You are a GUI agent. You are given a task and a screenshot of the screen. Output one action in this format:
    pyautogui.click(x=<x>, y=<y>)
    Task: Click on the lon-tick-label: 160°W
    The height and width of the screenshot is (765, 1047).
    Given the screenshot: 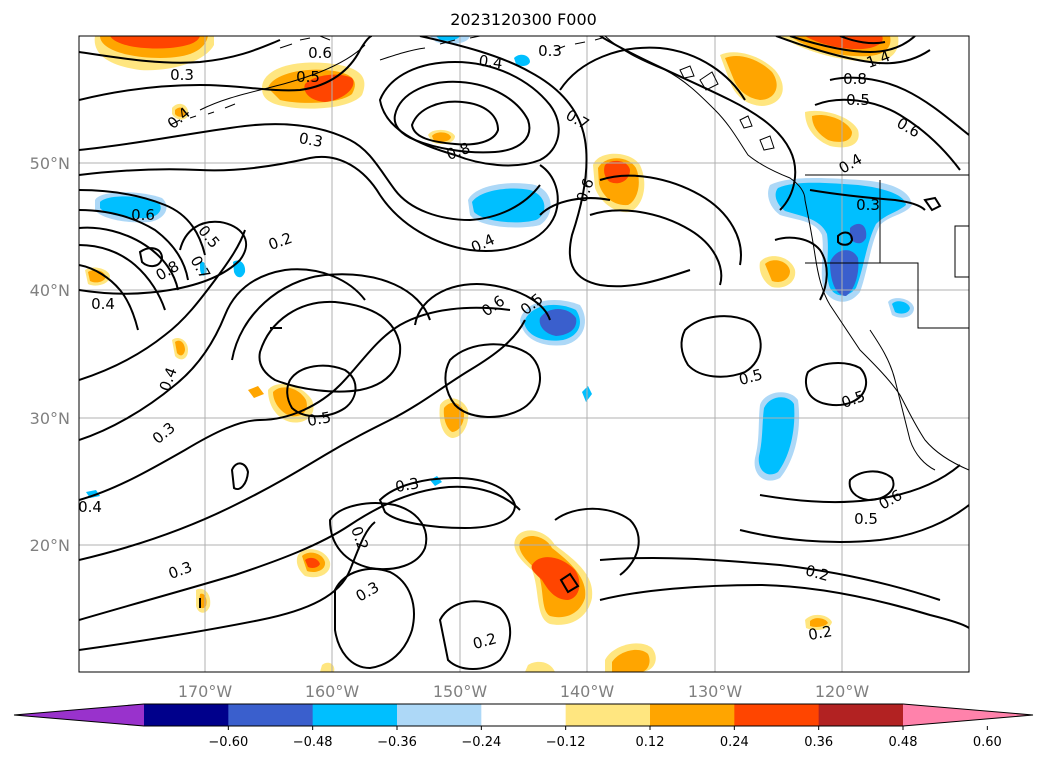 What is the action you would take?
    pyautogui.click(x=332, y=691)
    